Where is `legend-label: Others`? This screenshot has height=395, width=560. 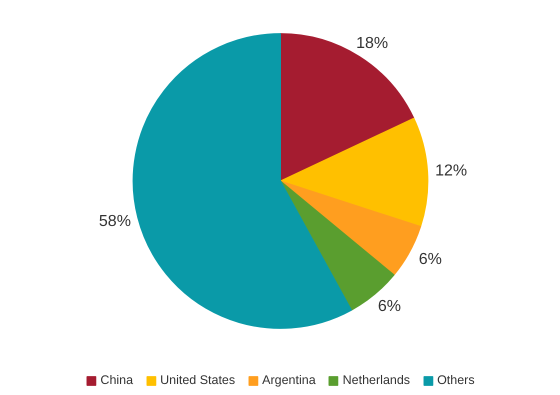 legend-label: Others is located at coordinates (456, 380).